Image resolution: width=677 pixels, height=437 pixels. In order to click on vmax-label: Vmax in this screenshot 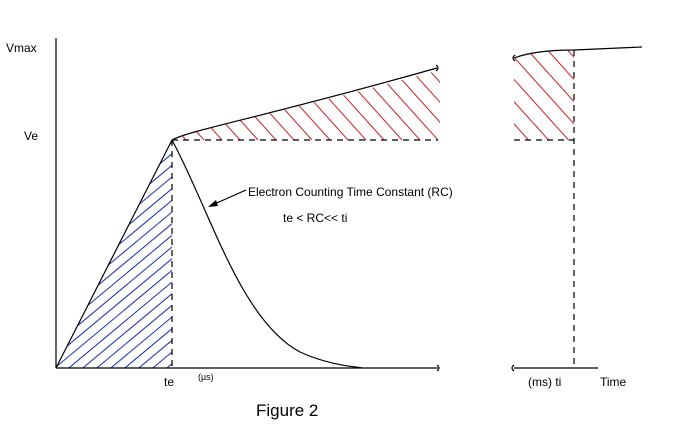, I will do `click(21, 48)`.